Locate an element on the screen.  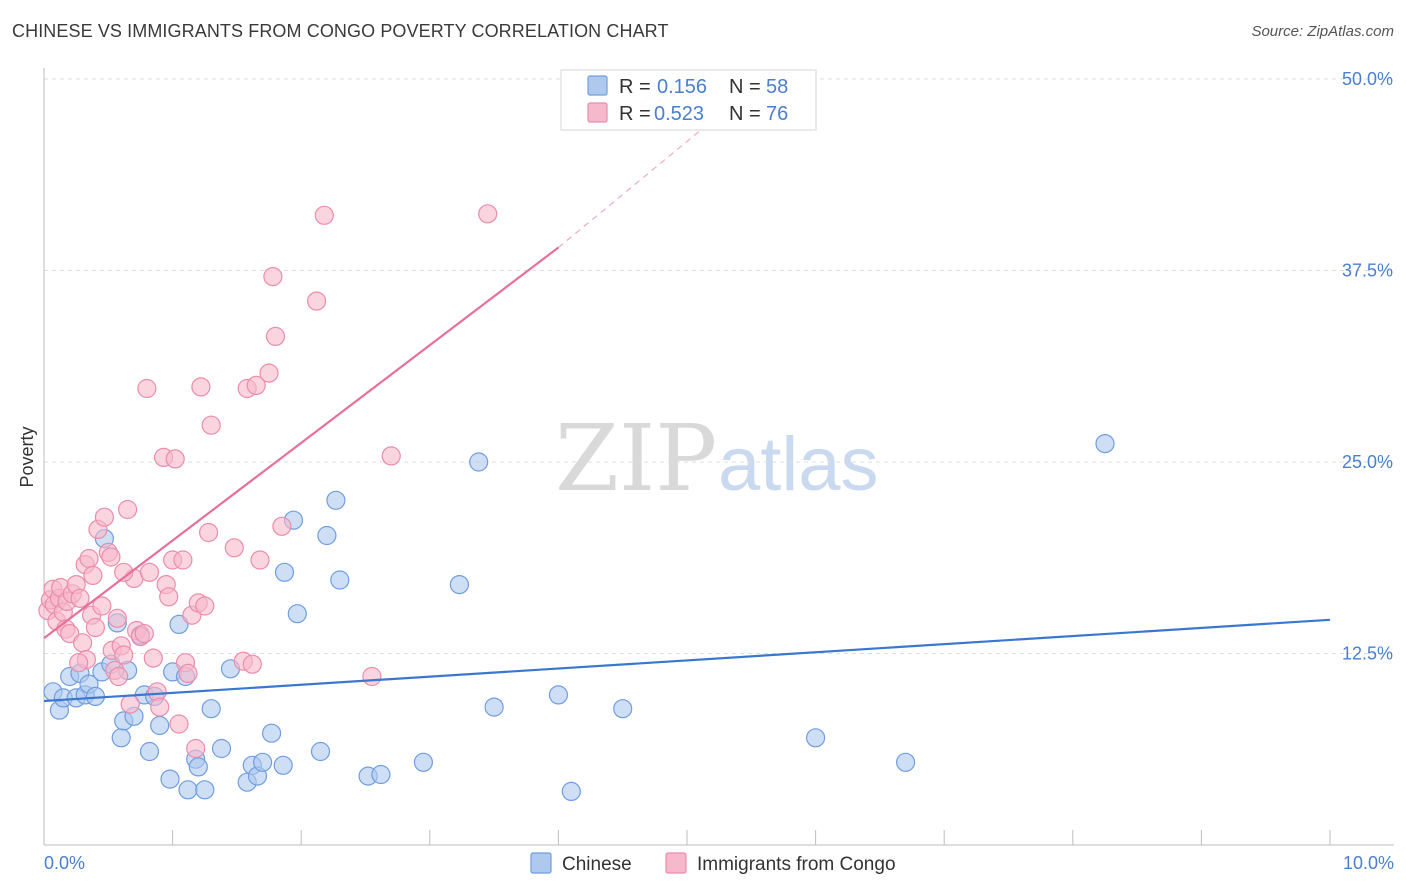
chinese-trend-line is located at coordinates (687, 660).